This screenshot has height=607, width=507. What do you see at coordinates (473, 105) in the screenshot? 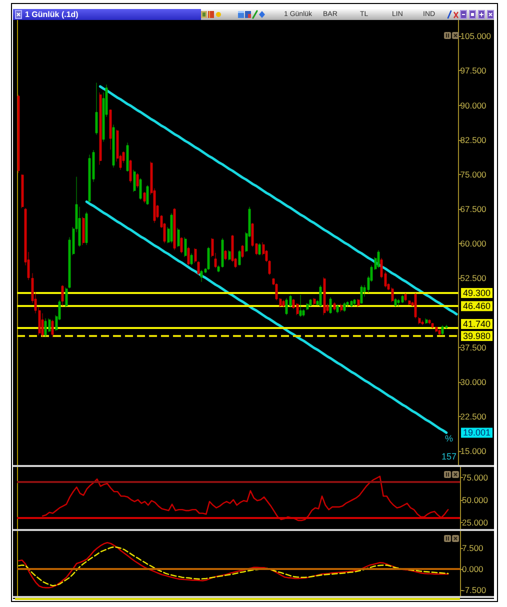
I see `y-tick-label: 90.000` at bounding box center [473, 105].